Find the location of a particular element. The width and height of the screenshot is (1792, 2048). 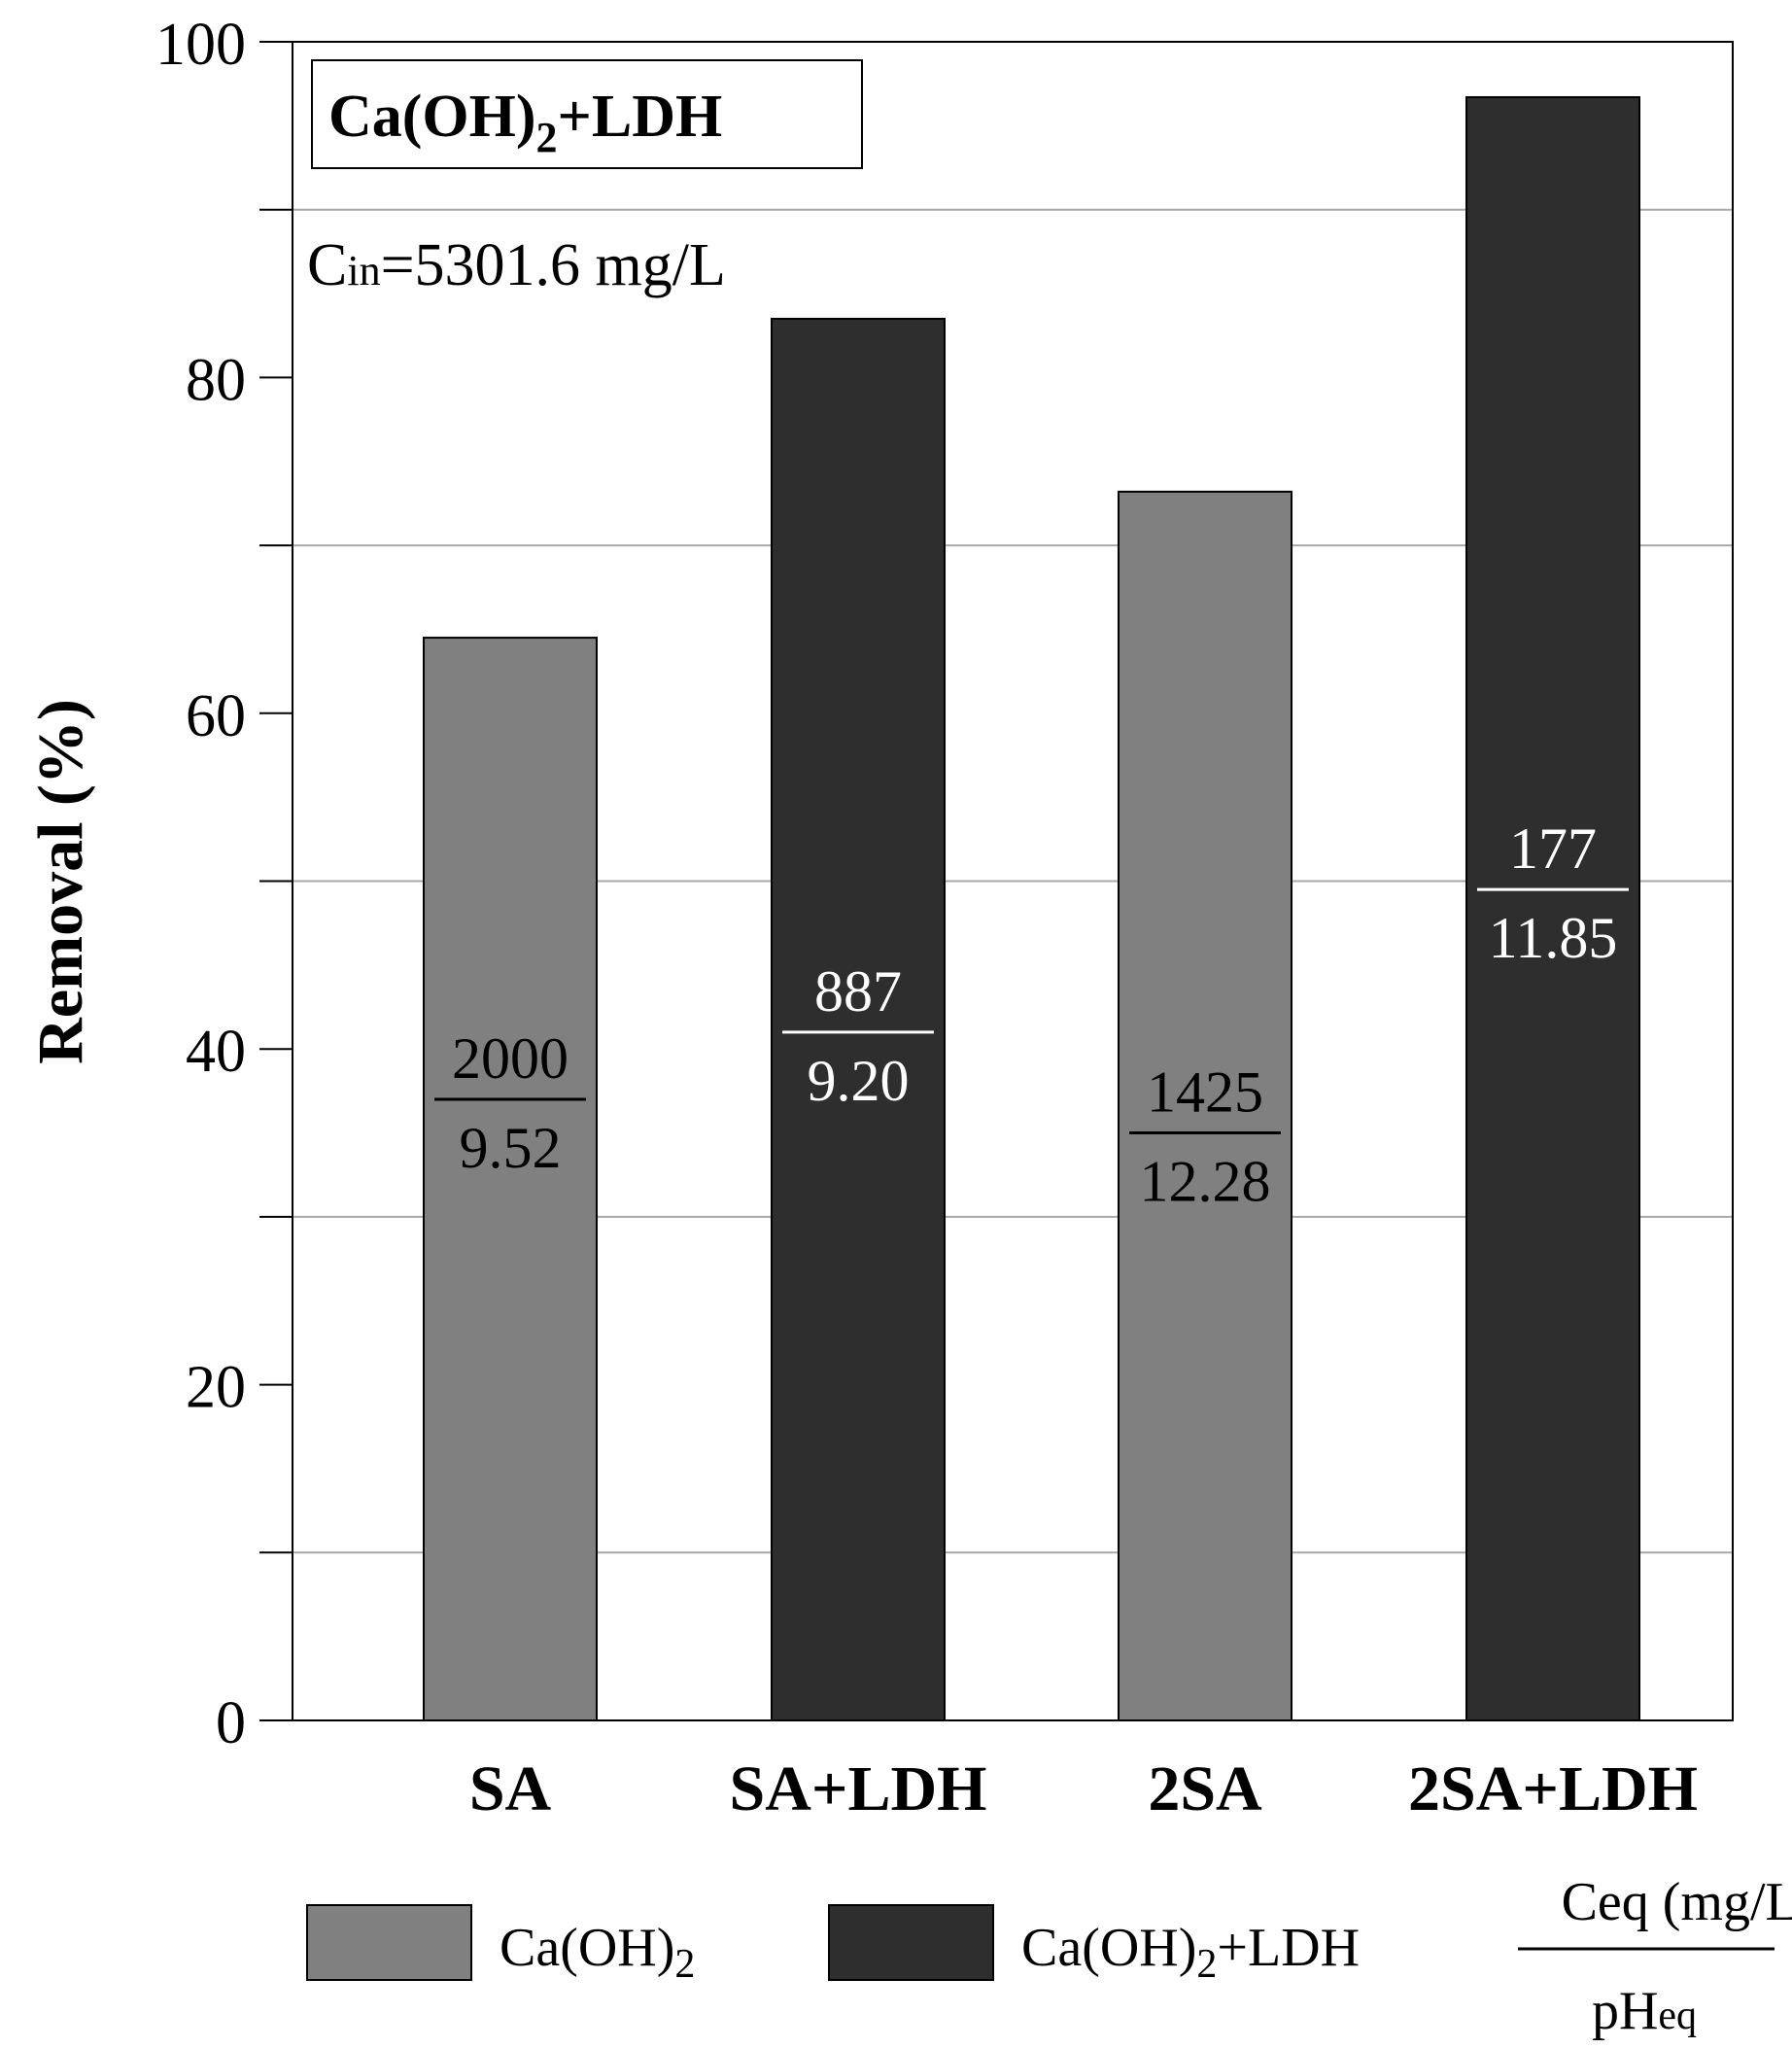

bar-pheq-label: 12.28 is located at coordinates (1205, 1182).